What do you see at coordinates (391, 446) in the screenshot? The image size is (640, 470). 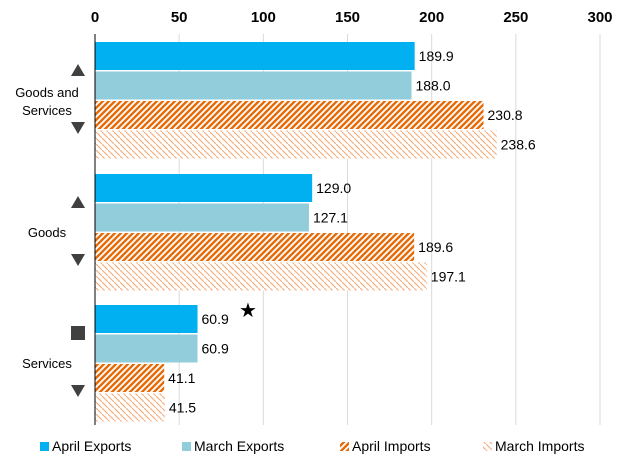 I see `legend-label-april-imports: April Imports` at bounding box center [391, 446].